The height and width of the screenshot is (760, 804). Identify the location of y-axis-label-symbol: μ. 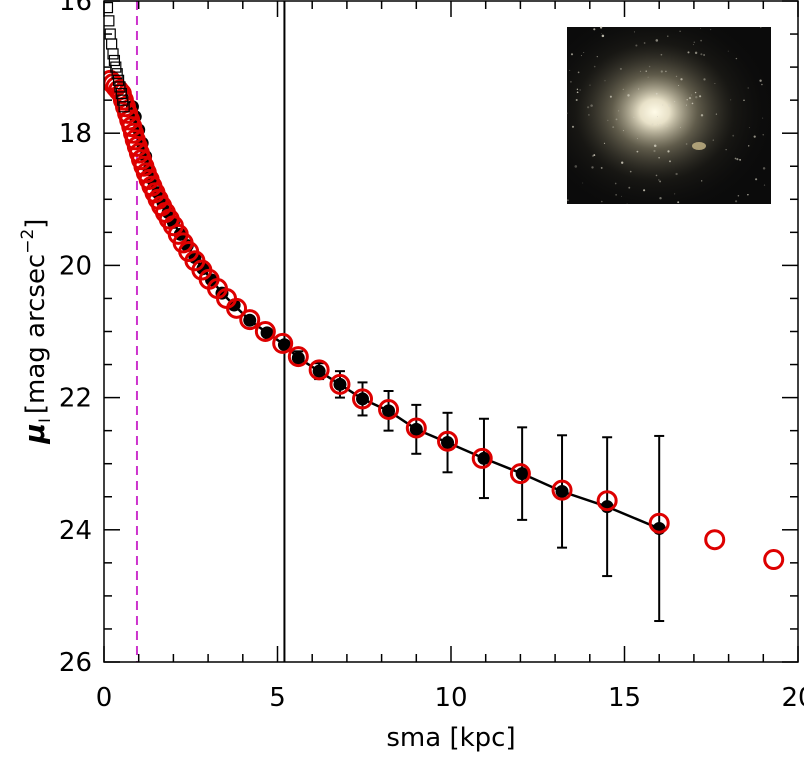
(34, 434).